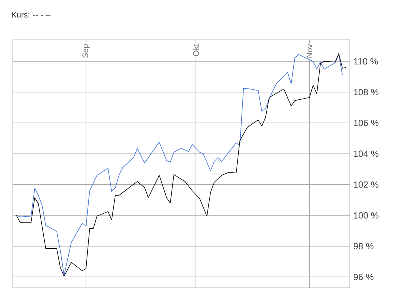 The width and height of the screenshot is (402, 298). What do you see at coordinates (196, 50) in the screenshot?
I see `x-tick-label: Okt` at bounding box center [196, 50].